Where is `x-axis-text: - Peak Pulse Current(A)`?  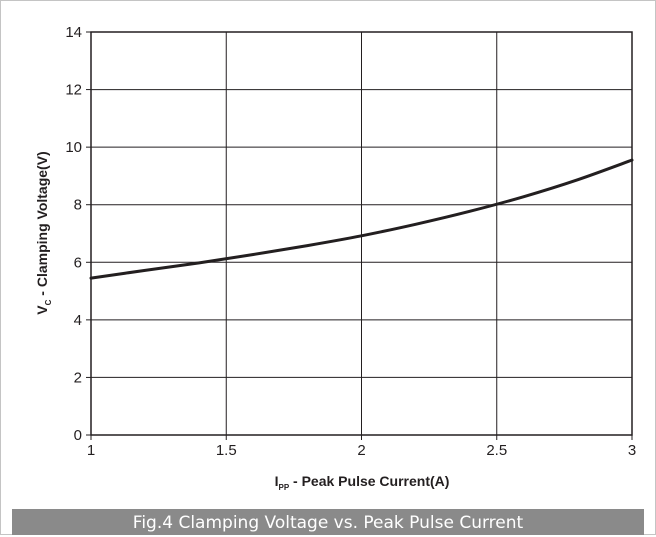
x-axis-text: - Peak Pulse Current(A) is located at coordinates (369, 481).